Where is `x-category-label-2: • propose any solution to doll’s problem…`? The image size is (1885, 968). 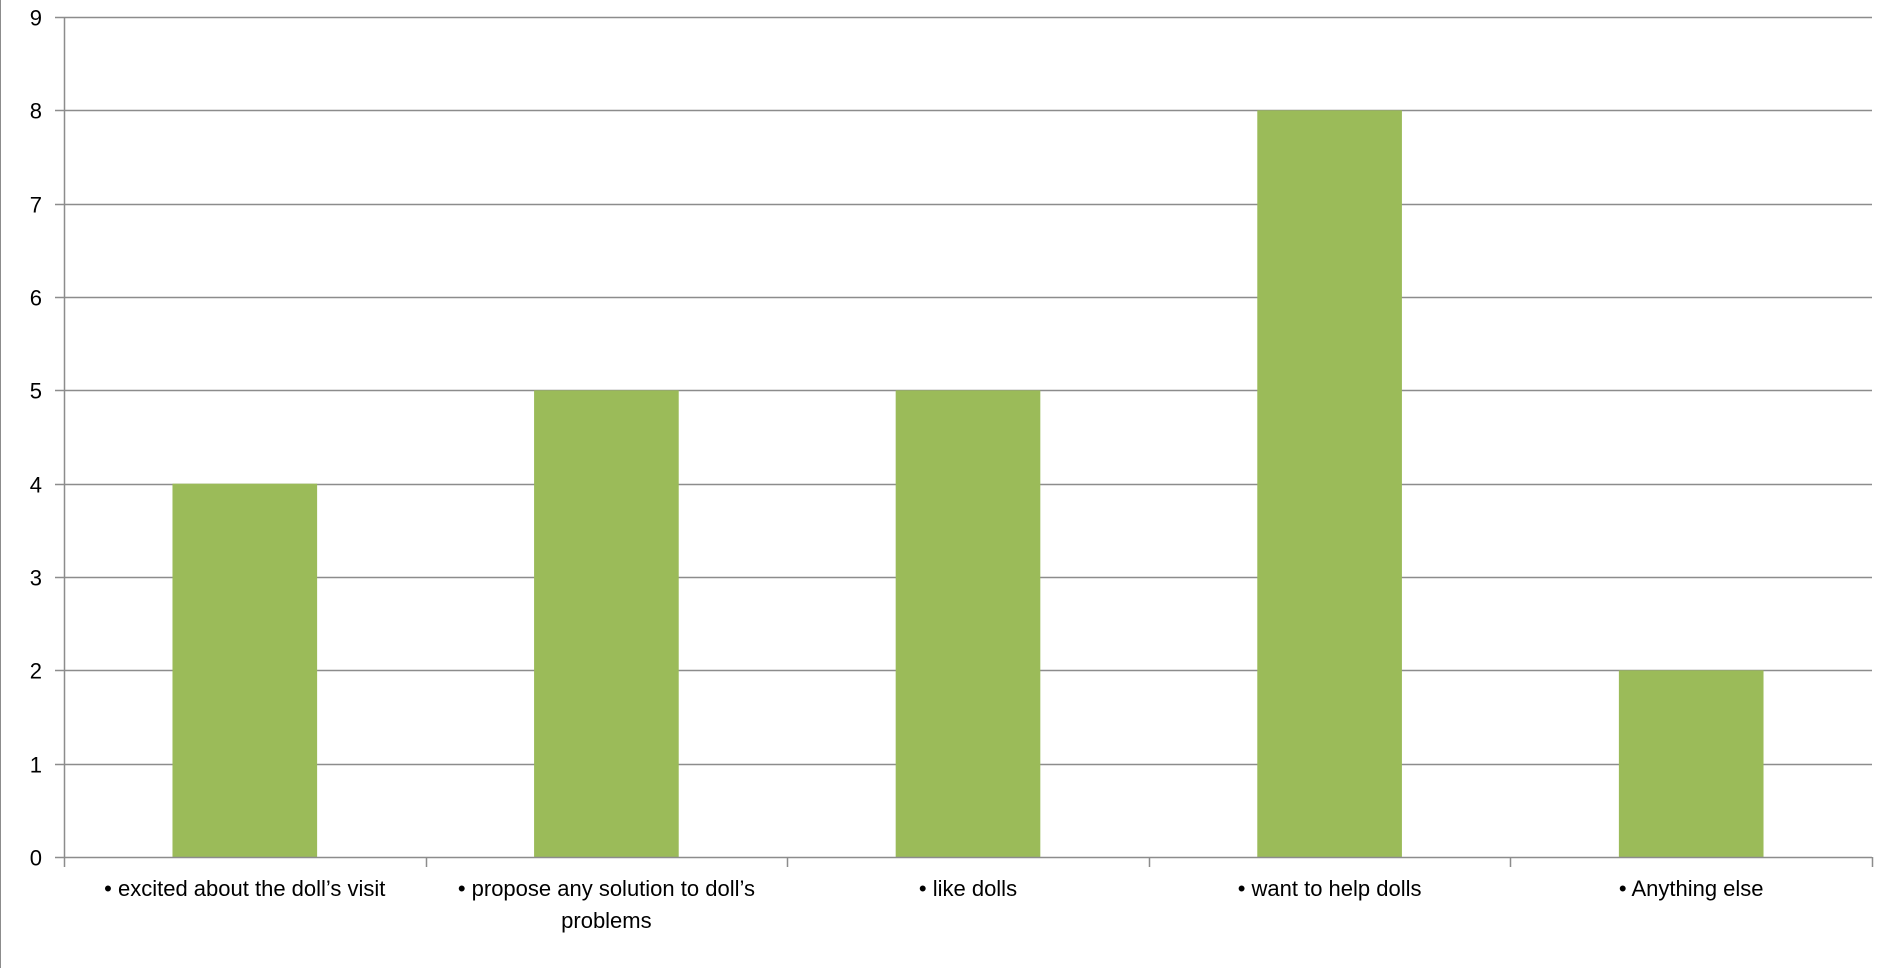
x-category-label-2: • propose any solution to doll’s problem… is located at coordinates (606, 904).